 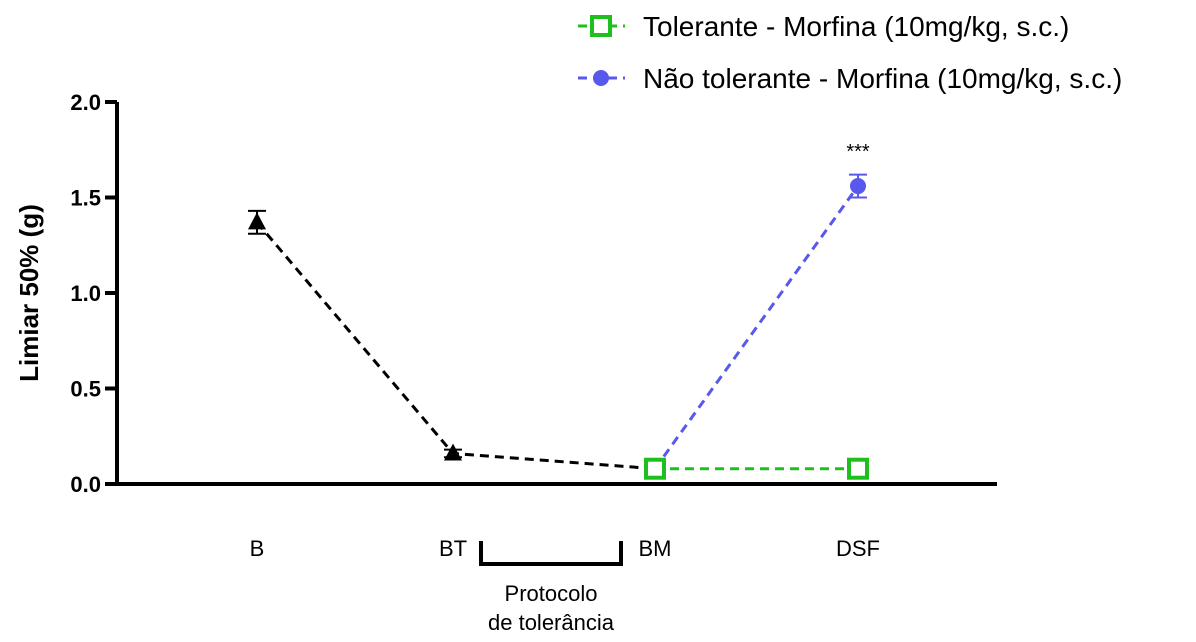 I want to click on legend-label: Não tolerante - Morfina (10mg/kg, s.c.), so click(x=882, y=78).